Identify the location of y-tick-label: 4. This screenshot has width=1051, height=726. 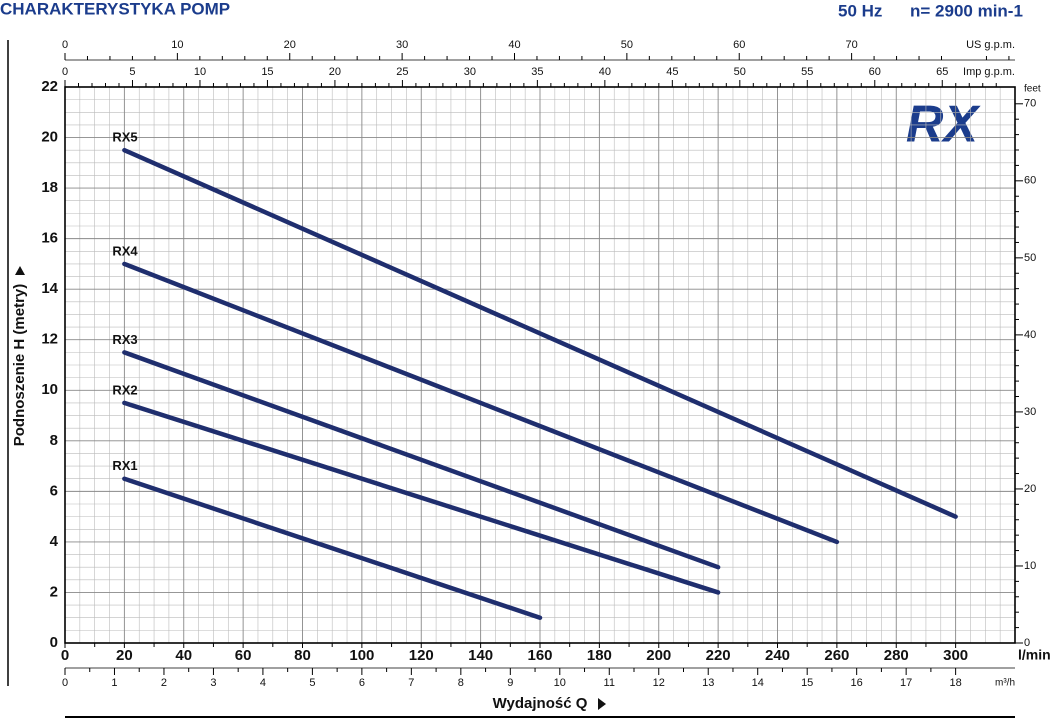
(54, 541).